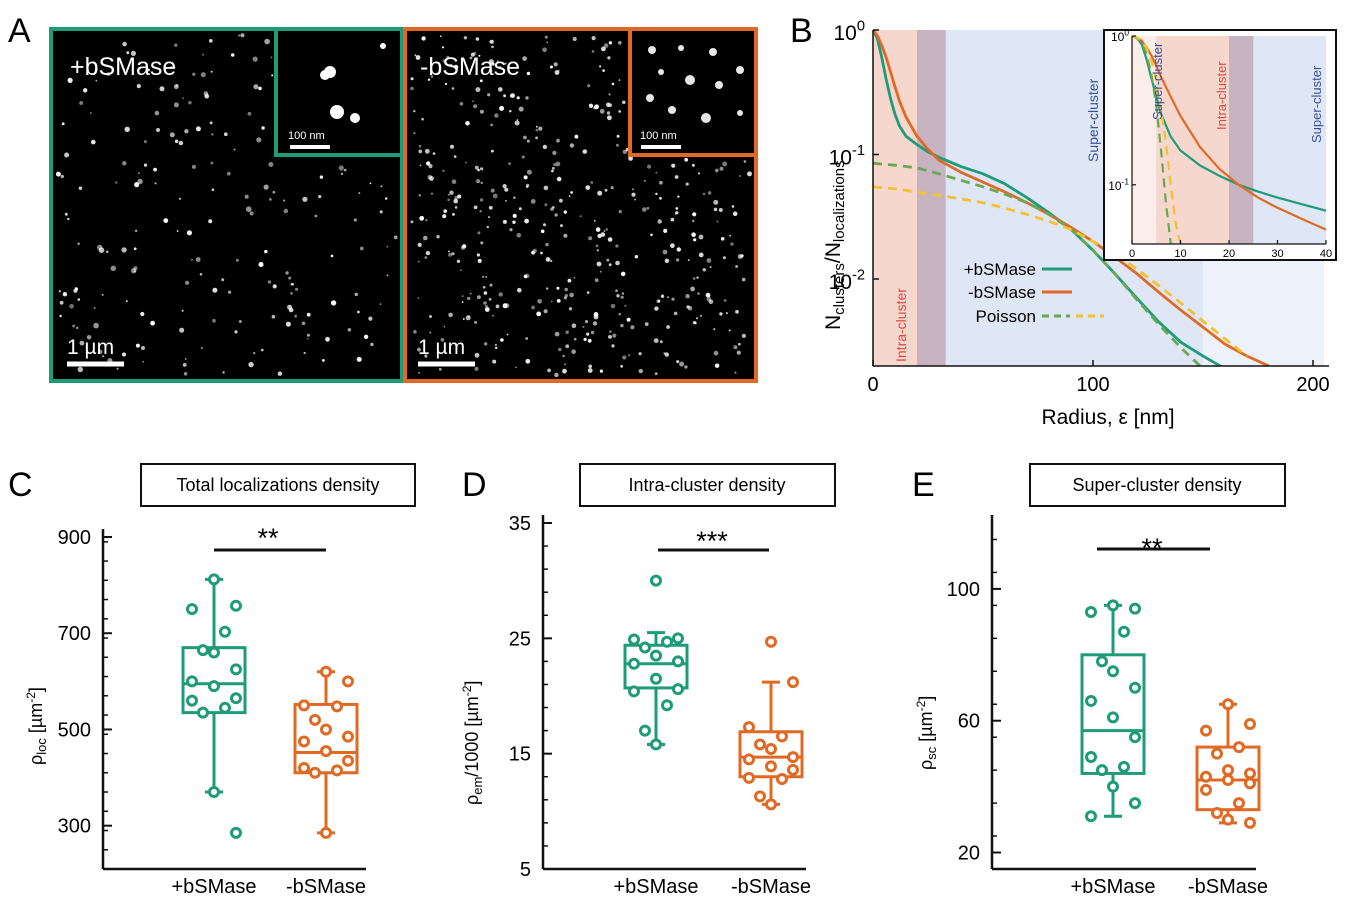 This screenshot has width=1346, height=905. Describe the element at coordinates (847, 281) in the screenshot. I see `y-tick-label: 10-2` at that location.